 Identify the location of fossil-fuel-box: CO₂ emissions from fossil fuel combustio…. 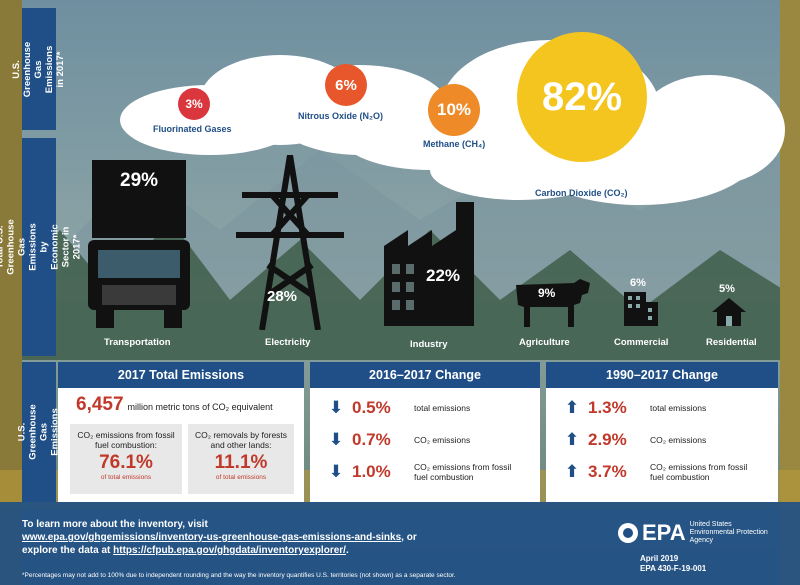
(126, 459).